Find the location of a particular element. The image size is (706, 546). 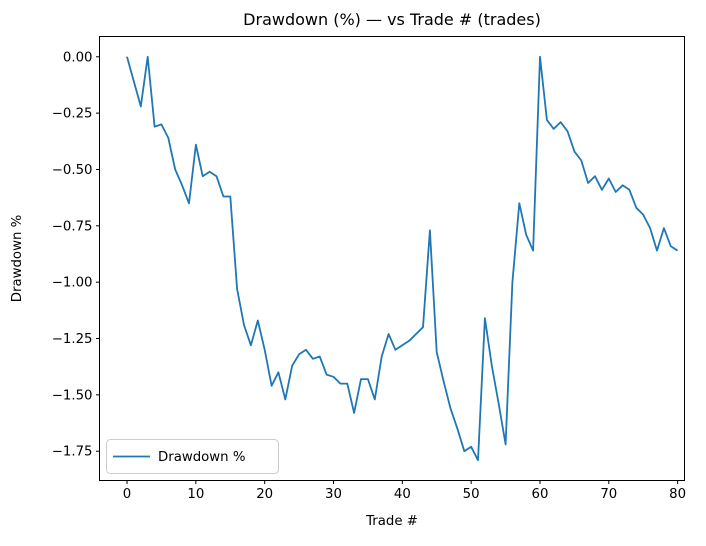

y-axis-label: Drawdown % is located at coordinates (17, 258).